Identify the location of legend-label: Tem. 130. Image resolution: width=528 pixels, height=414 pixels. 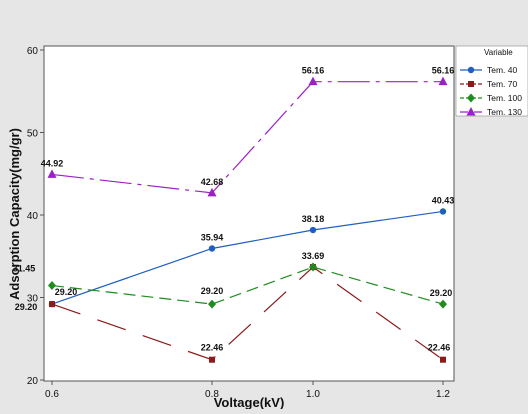
(504, 112).